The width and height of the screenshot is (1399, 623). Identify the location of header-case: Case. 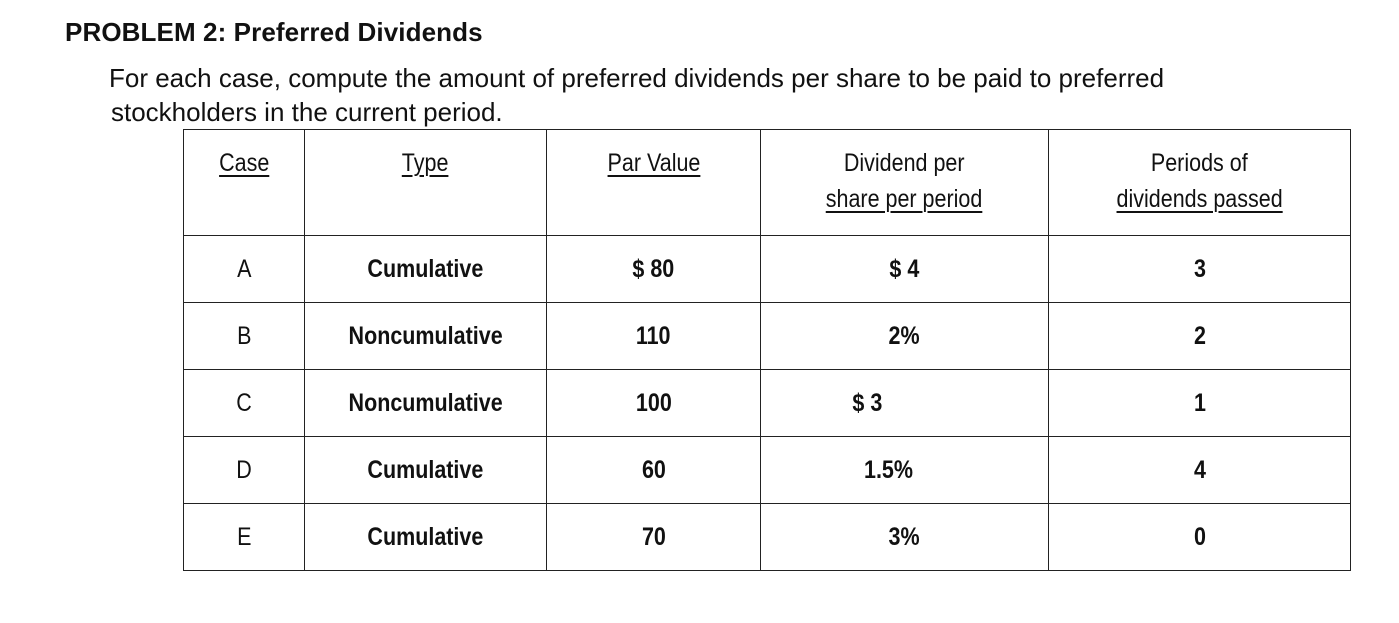
(244, 182).